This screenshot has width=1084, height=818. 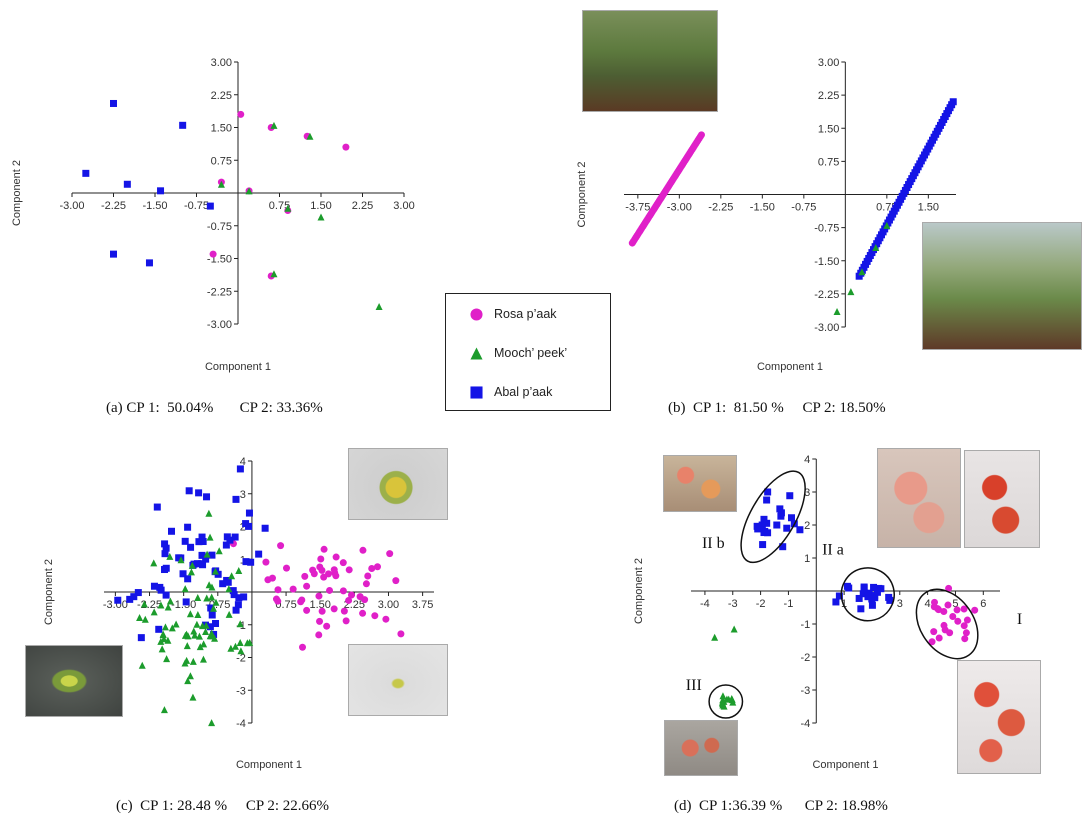 I want to click on triangle-marker-icon, so click(x=476, y=353).